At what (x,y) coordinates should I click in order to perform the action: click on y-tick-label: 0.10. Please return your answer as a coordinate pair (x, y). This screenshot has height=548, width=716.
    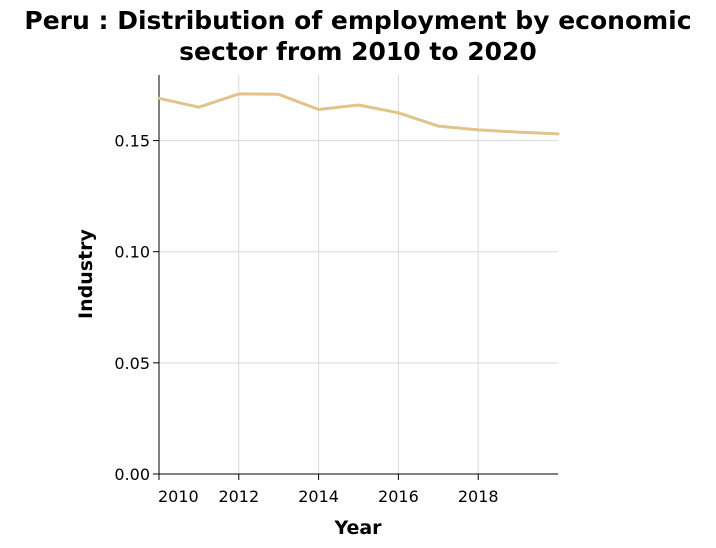
    Looking at the image, I should click on (132, 252).